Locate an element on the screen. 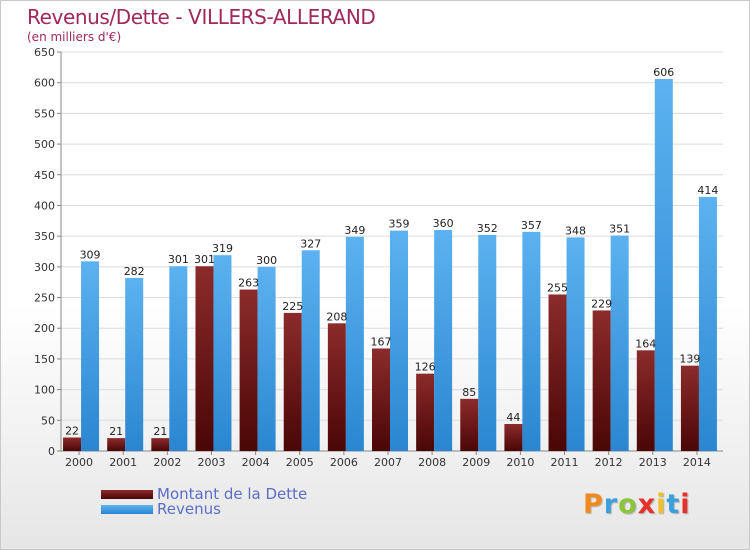  data-label-revenus: 282 is located at coordinates (134, 271).